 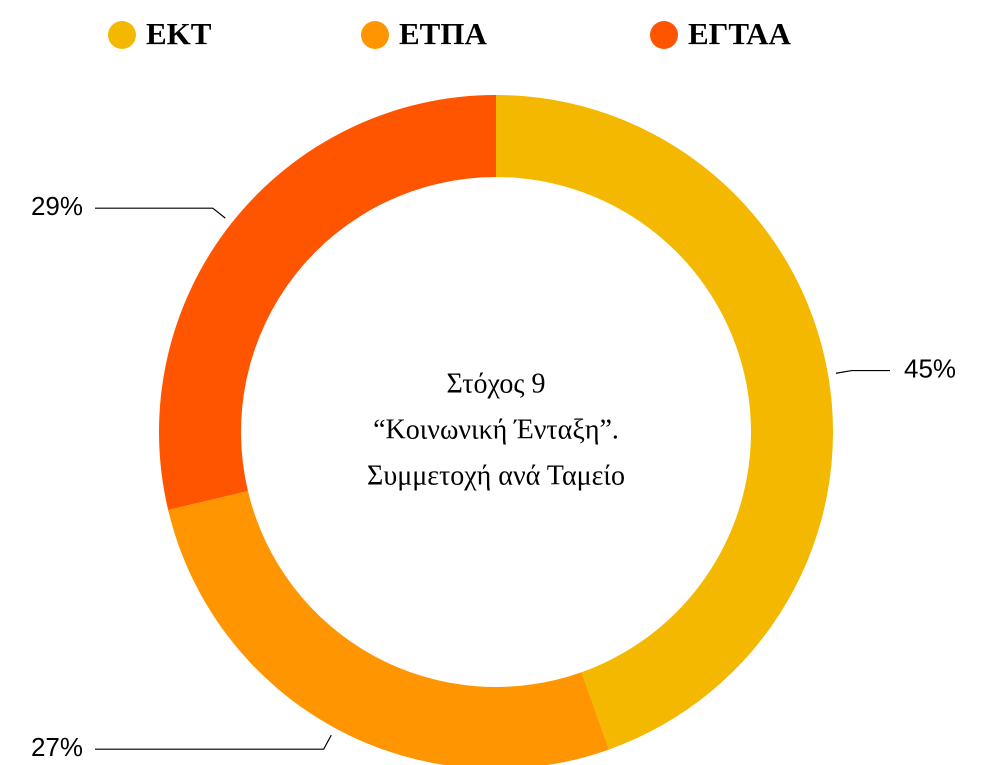 What do you see at coordinates (57, 206) in the screenshot?
I see `data-label: 29%` at bounding box center [57, 206].